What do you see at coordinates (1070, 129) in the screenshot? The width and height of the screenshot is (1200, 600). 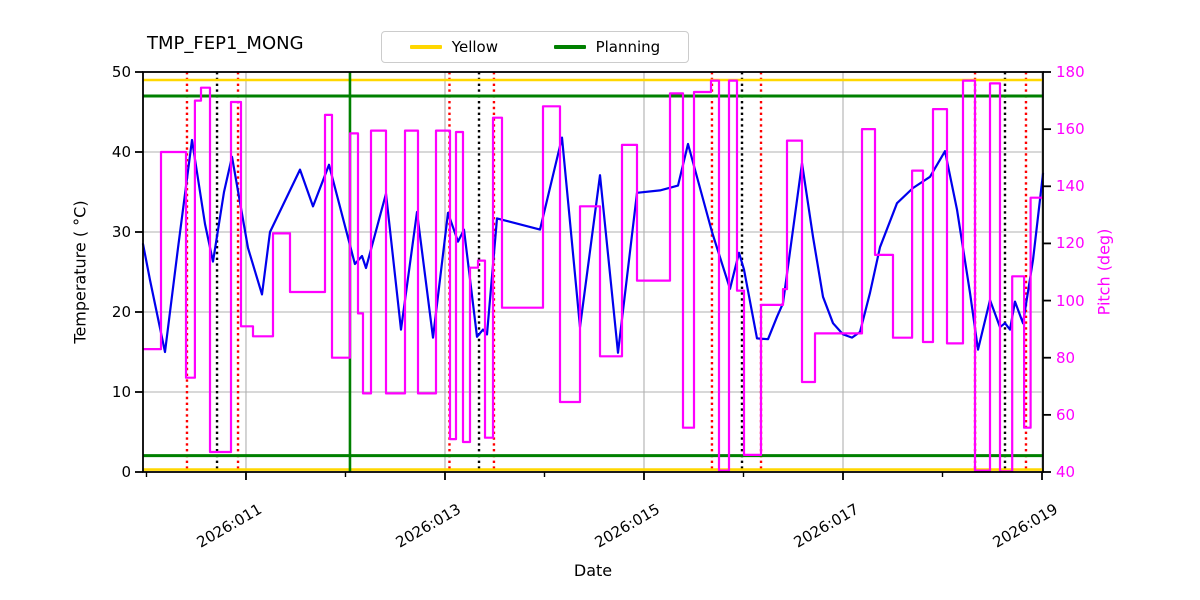 I see `y-tick-label-right: 160` at bounding box center [1070, 129].